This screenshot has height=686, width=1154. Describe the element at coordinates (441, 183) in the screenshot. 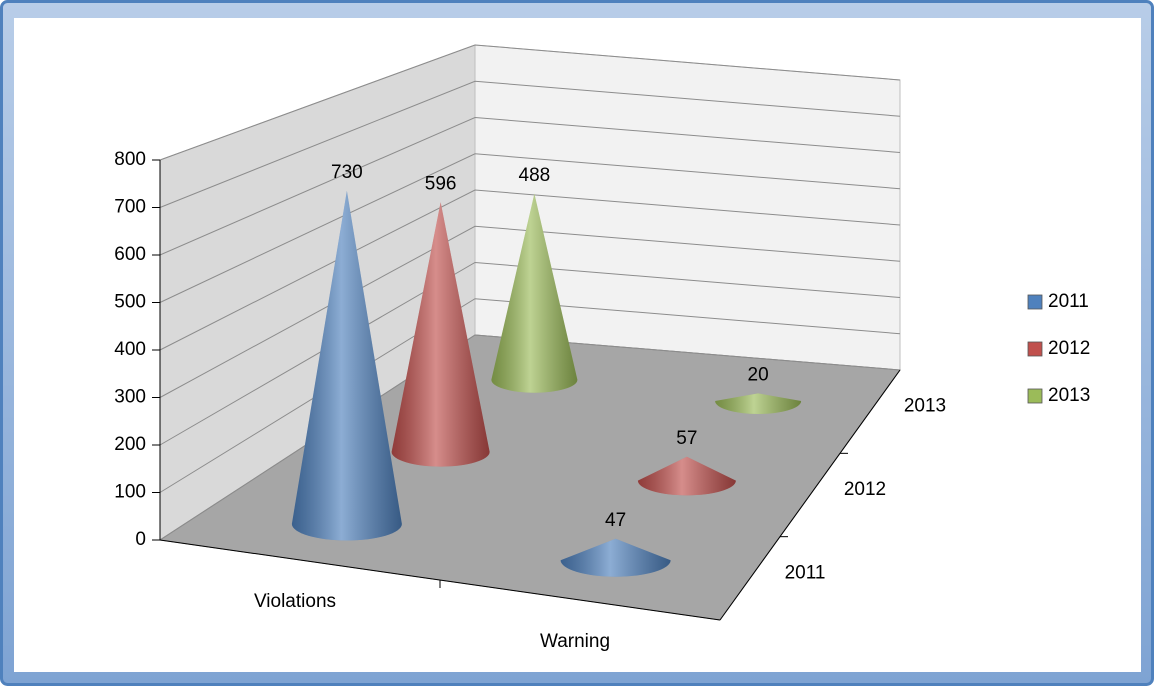

I see `data-label: 596` at that location.